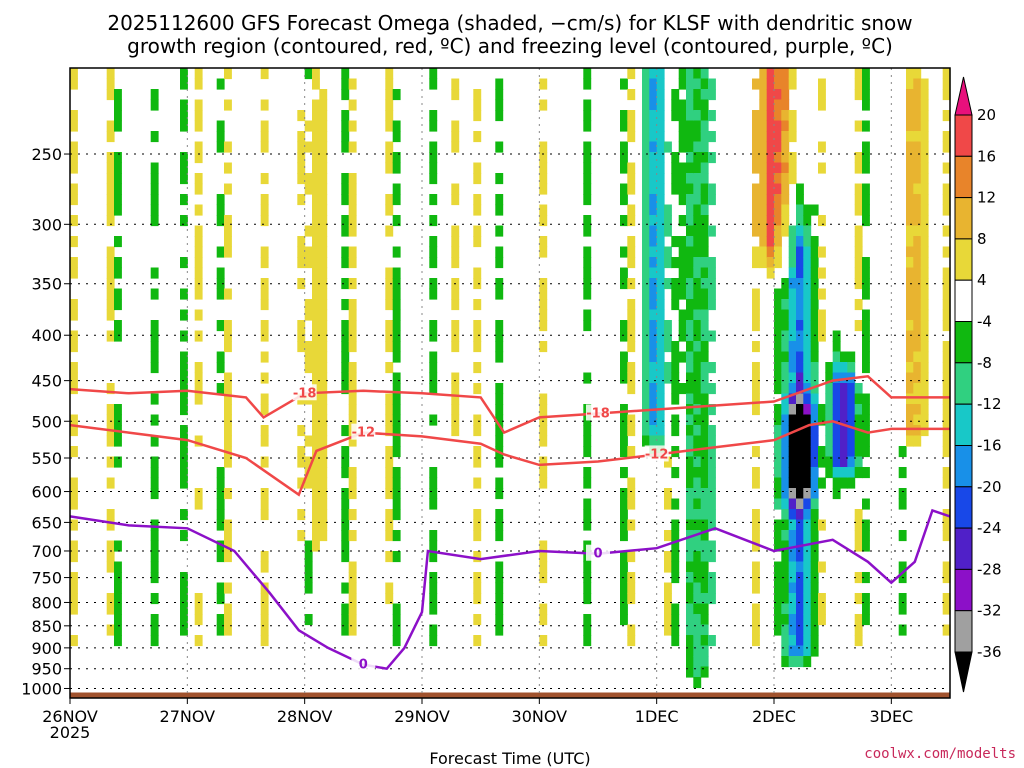 This screenshot has width=1024, height=768. What do you see at coordinates (46, 551) in the screenshot?
I see `y-tick-label: 700` at bounding box center [46, 551].